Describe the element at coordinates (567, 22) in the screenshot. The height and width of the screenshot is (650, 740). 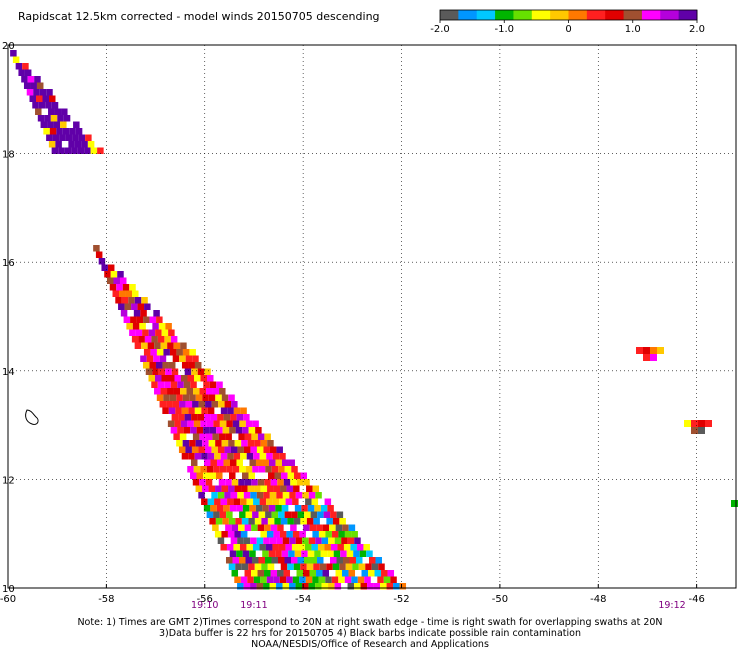
I see `colorbar: -2.0 -1.0 0 1.0 2.0` at that location.